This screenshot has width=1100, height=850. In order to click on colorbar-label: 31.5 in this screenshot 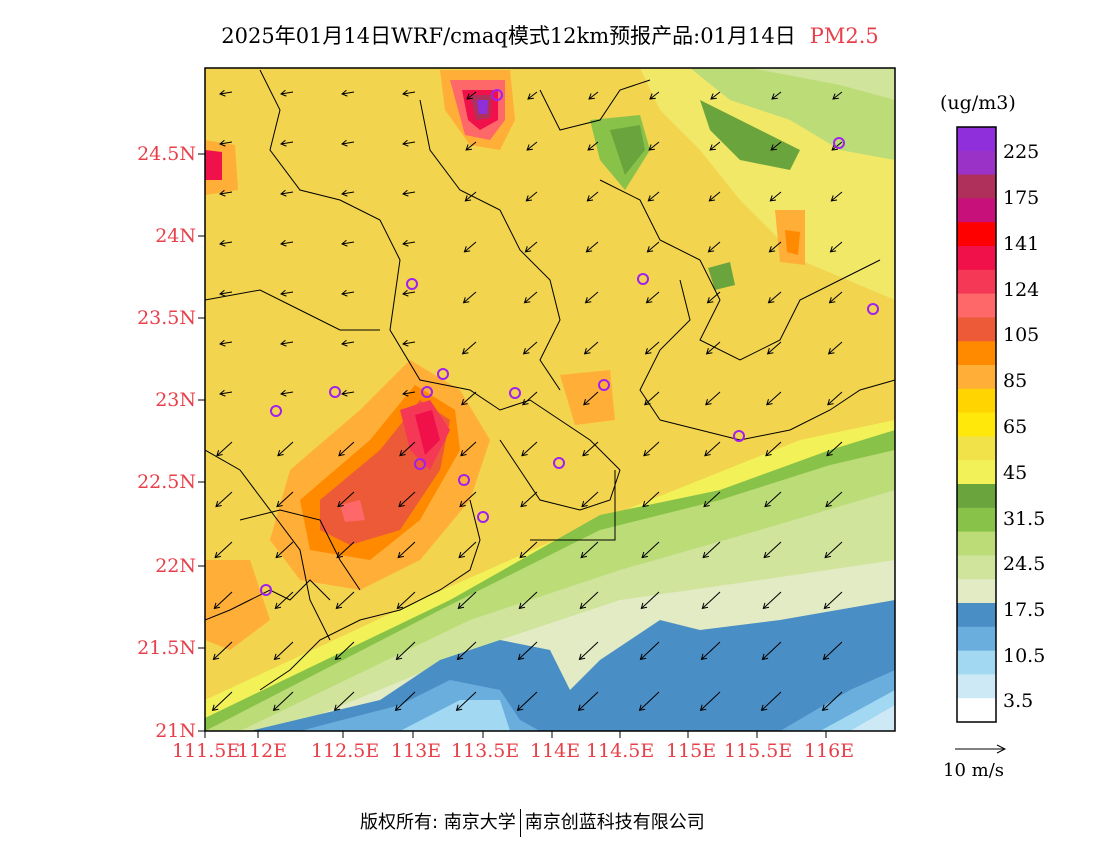, I will do `click(1024, 519)`.